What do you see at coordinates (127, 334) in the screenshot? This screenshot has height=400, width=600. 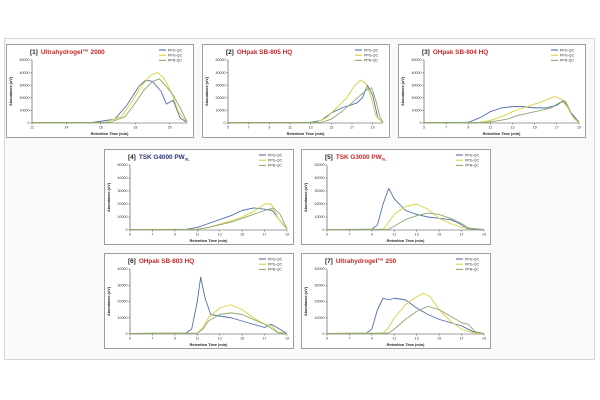 I see `y-tick-label: 0` at bounding box center [127, 334].